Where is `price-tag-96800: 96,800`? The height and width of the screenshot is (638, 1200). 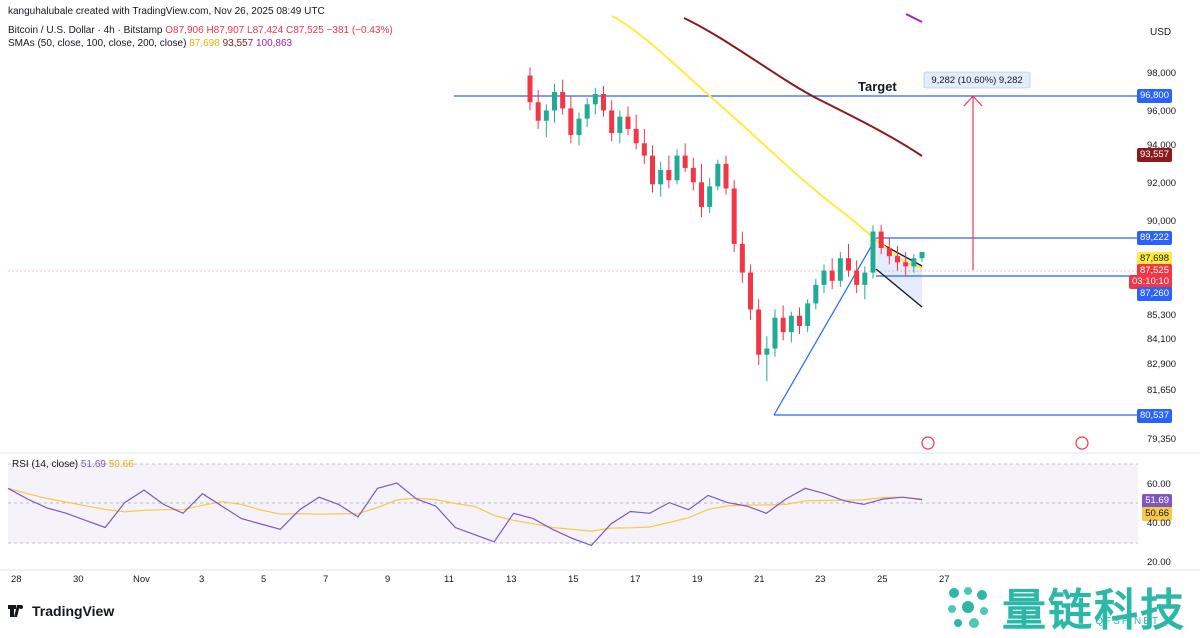 price-tag-96800: 96,800 is located at coordinates (1154, 96).